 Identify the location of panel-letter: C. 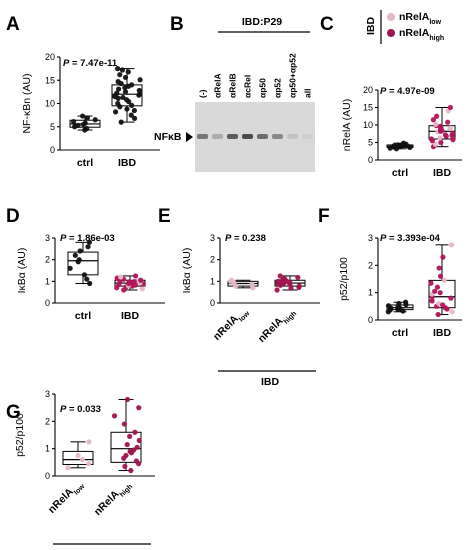
(327, 24).